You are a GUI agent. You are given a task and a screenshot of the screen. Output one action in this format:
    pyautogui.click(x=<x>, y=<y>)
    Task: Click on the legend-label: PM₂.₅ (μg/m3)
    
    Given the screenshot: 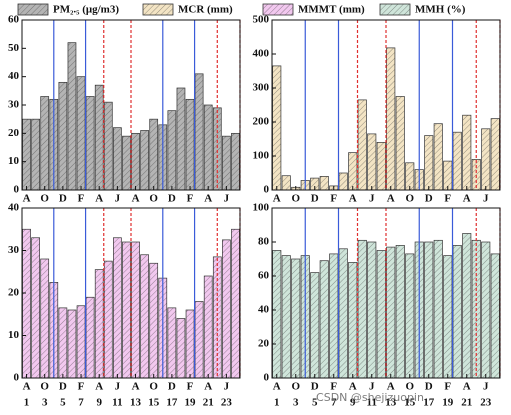 What is the action you would take?
    pyautogui.click(x=86, y=10)
    